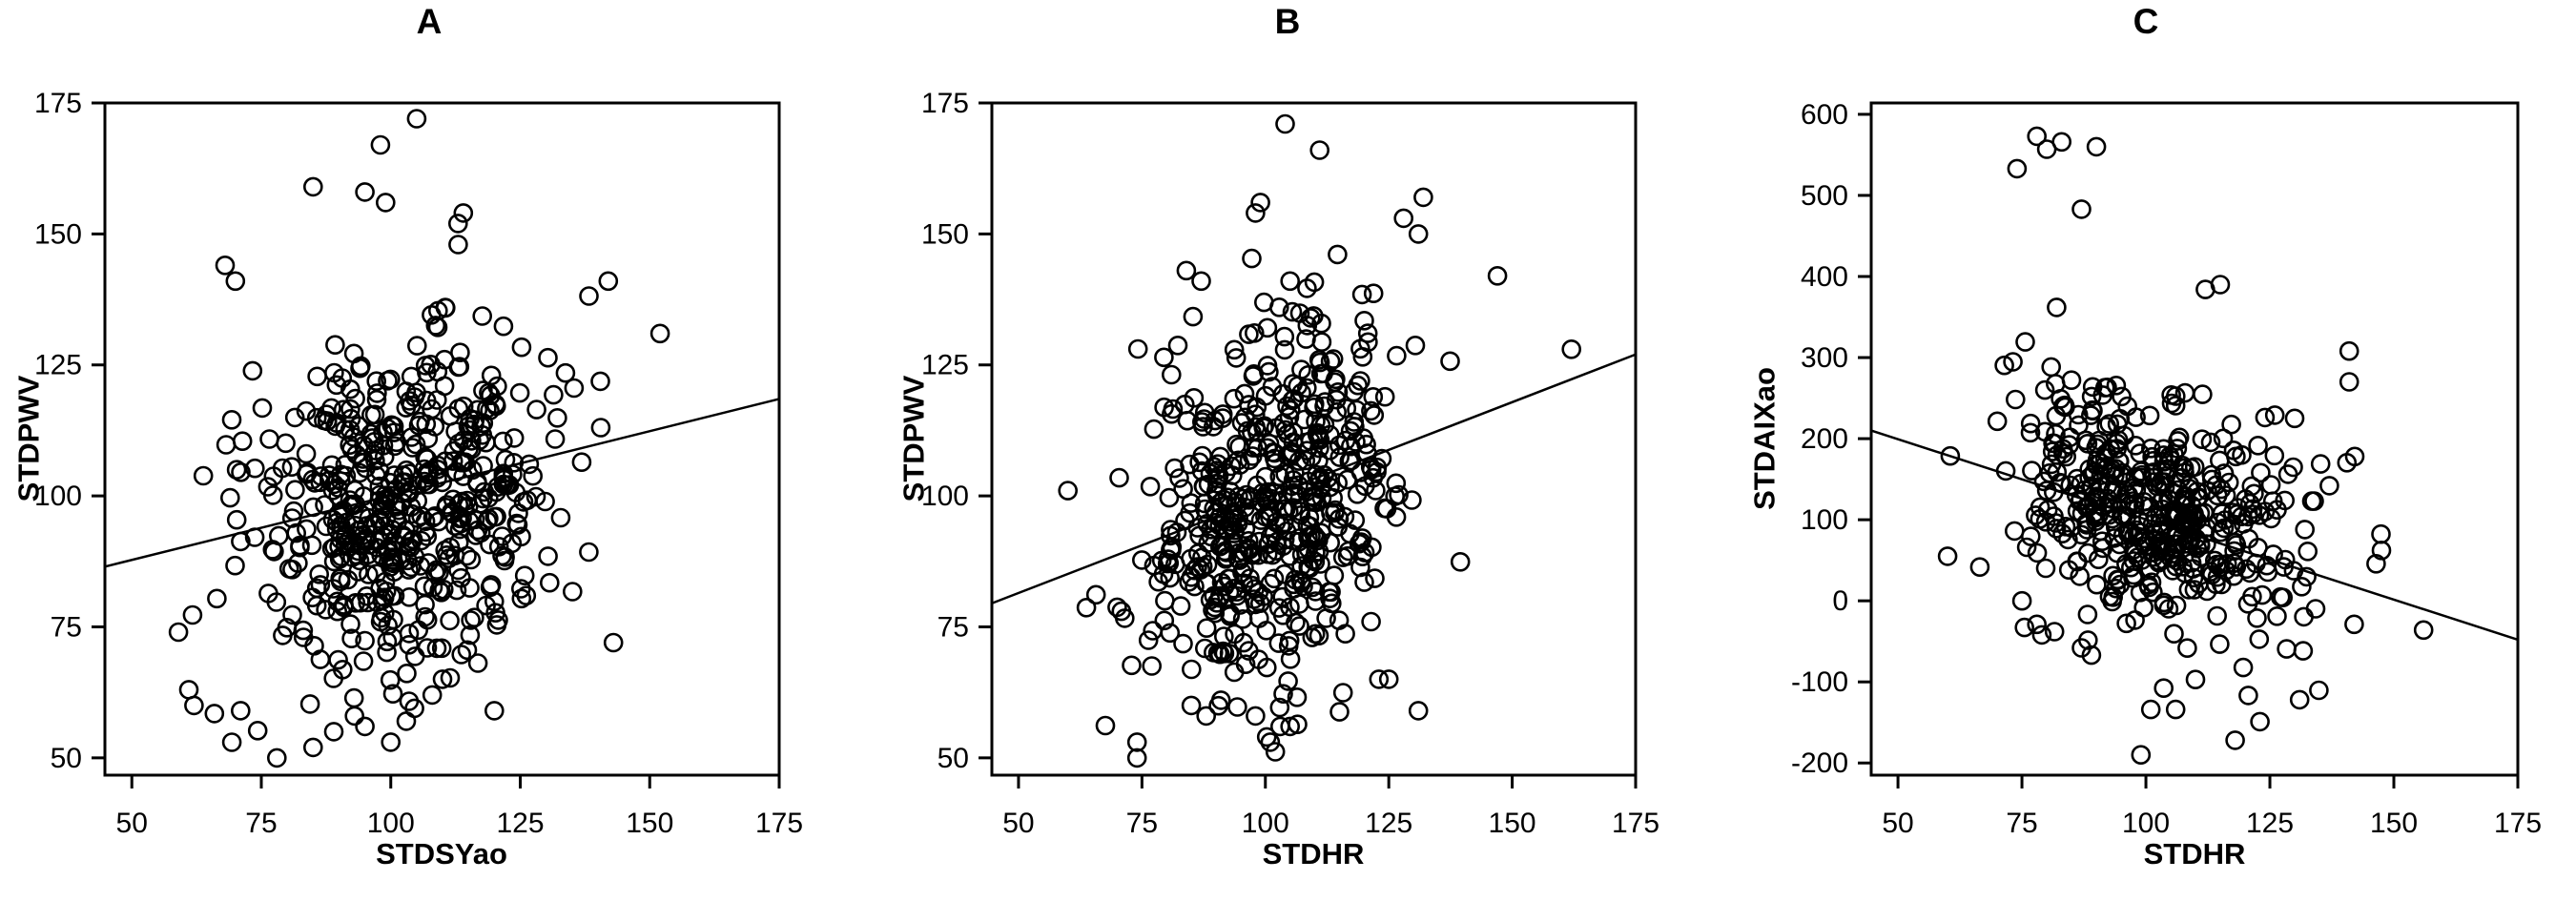  Describe the element at coordinates (1840, 601) in the screenshot. I see `y-tick-label: 0` at that location.